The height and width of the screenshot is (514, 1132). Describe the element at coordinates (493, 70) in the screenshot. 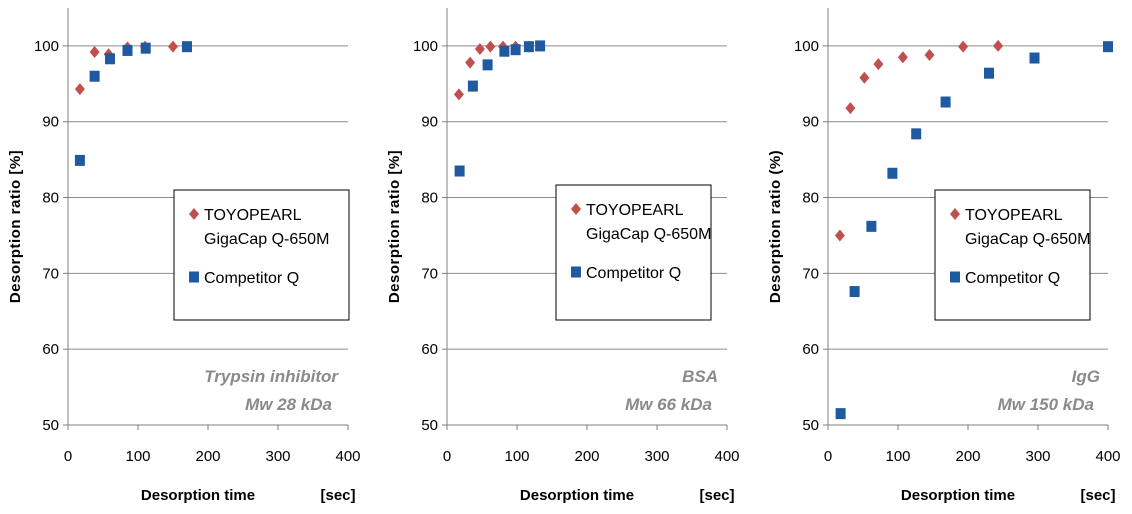

I see `series-toyopearl` at that location.